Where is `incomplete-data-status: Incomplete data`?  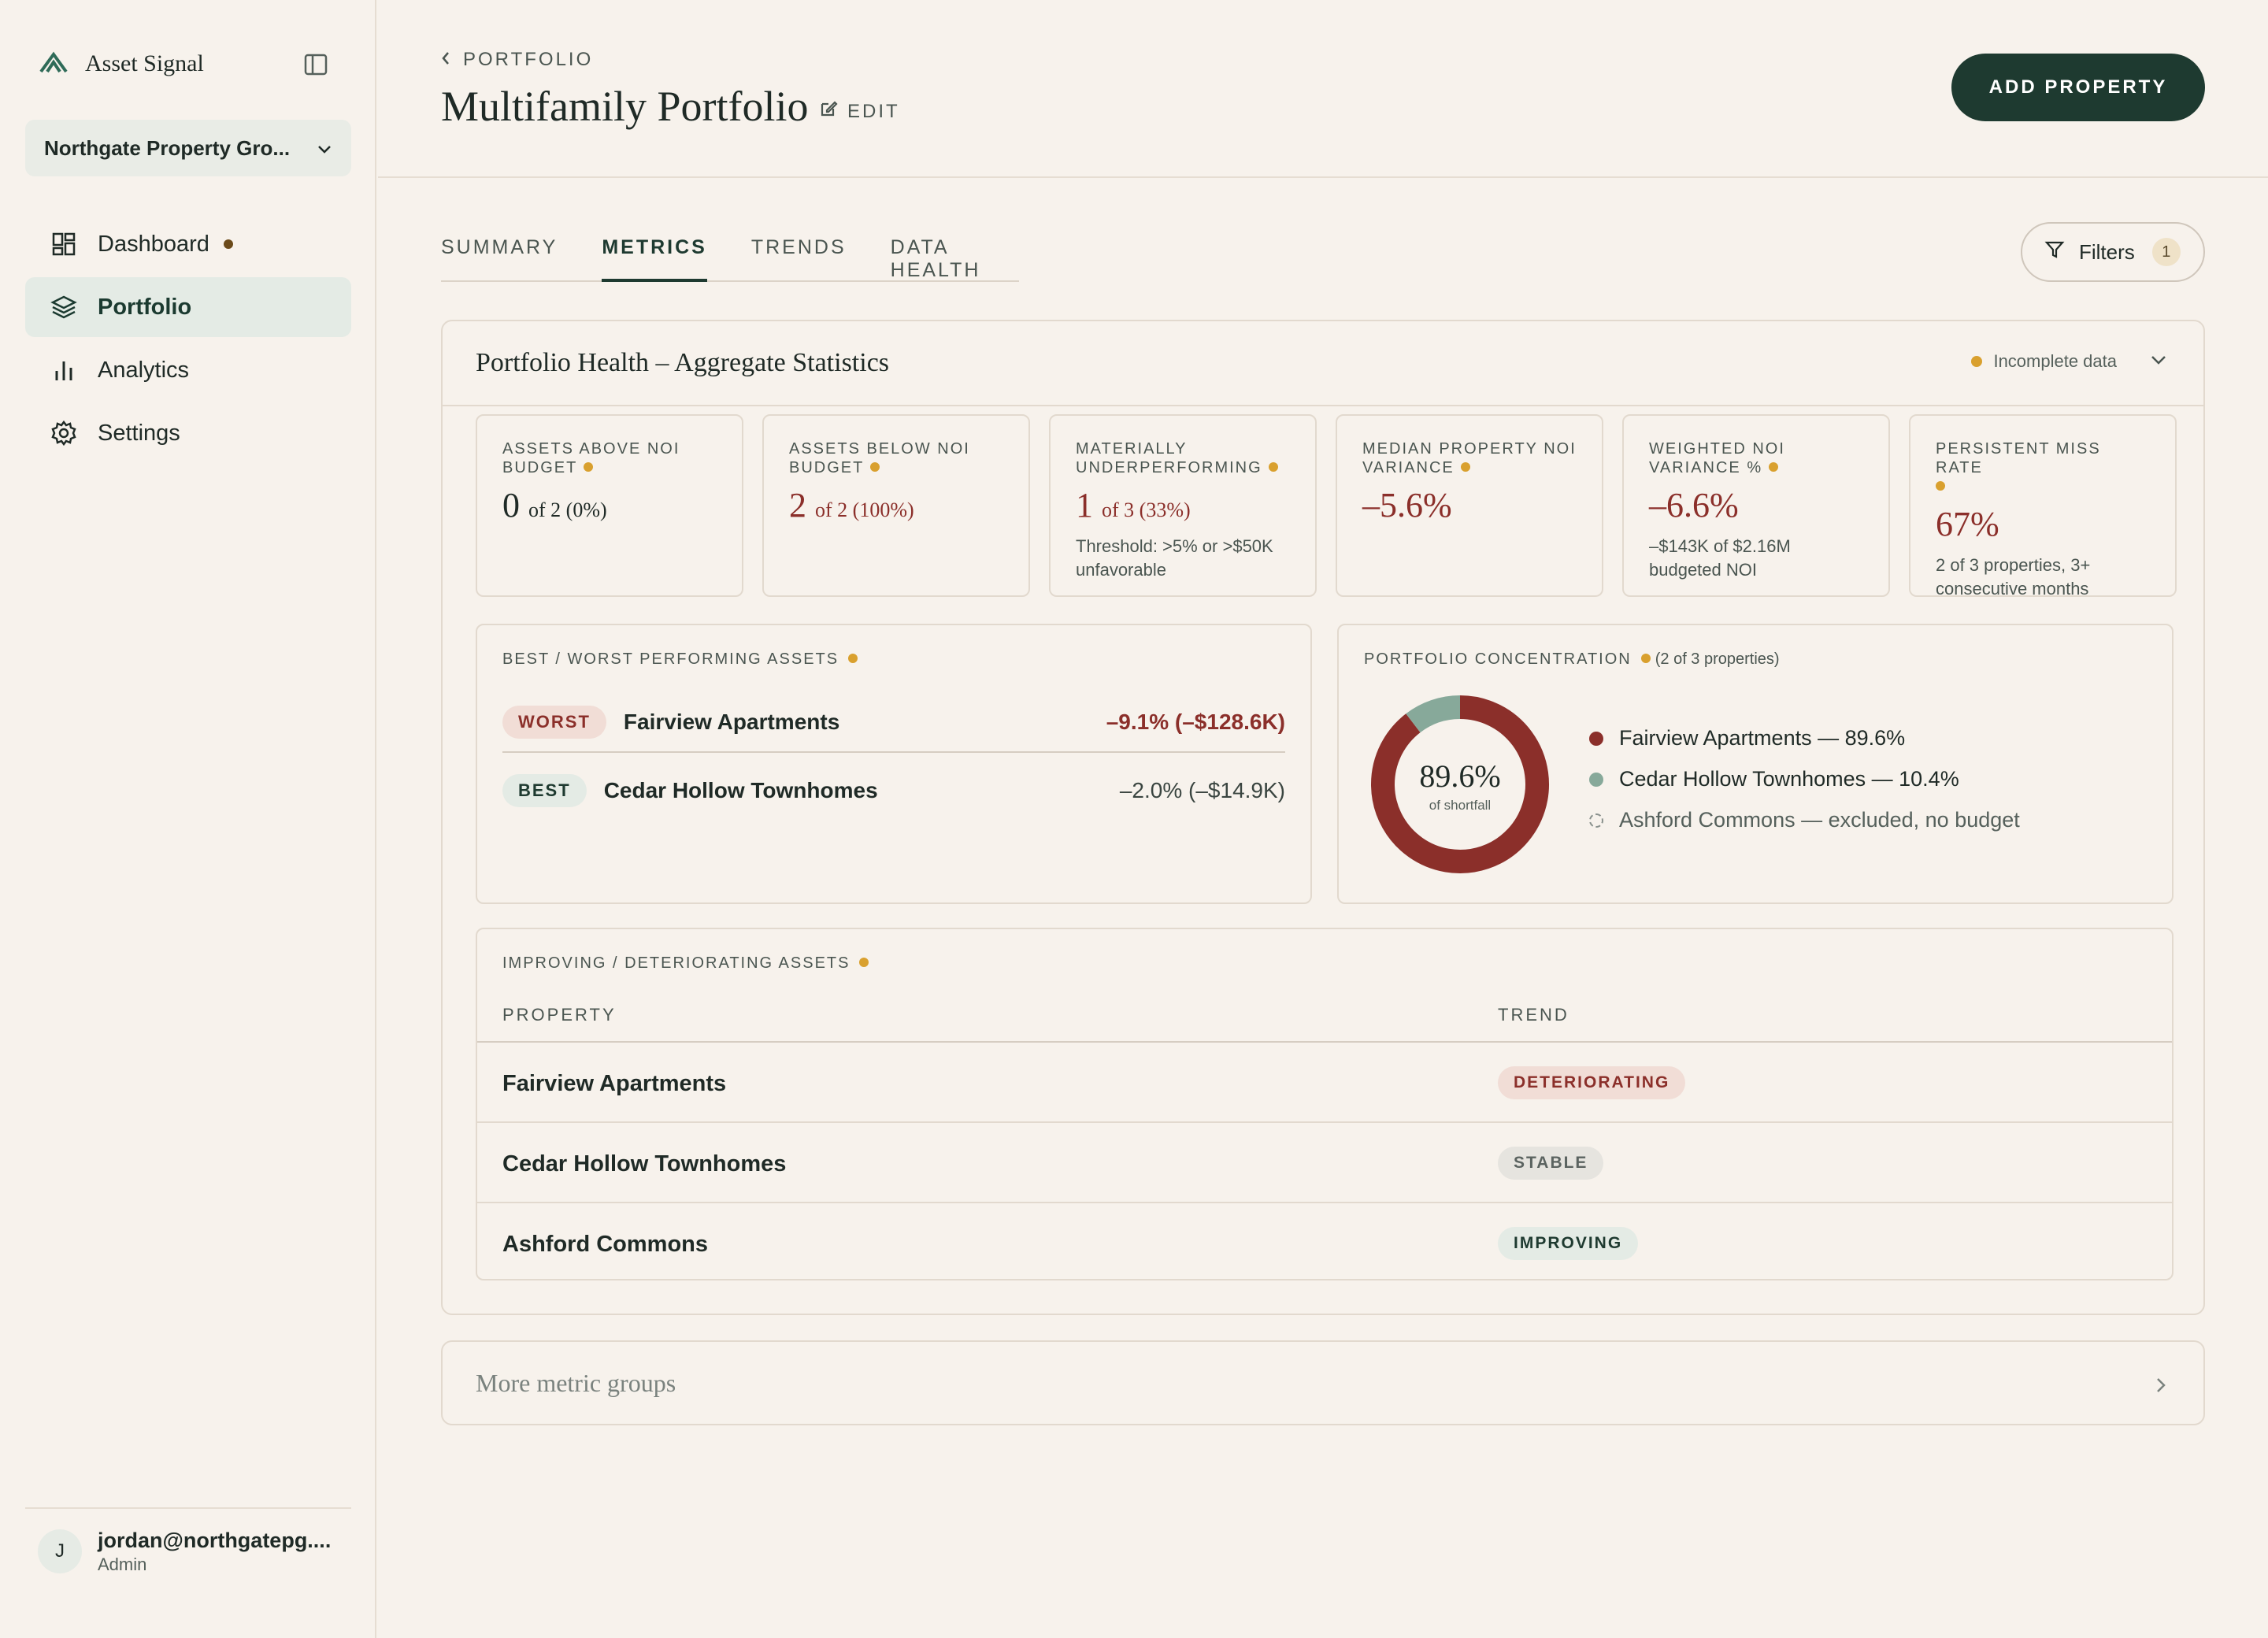
incomplete-data-status: Incomplete data is located at coordinates (2044, 361).